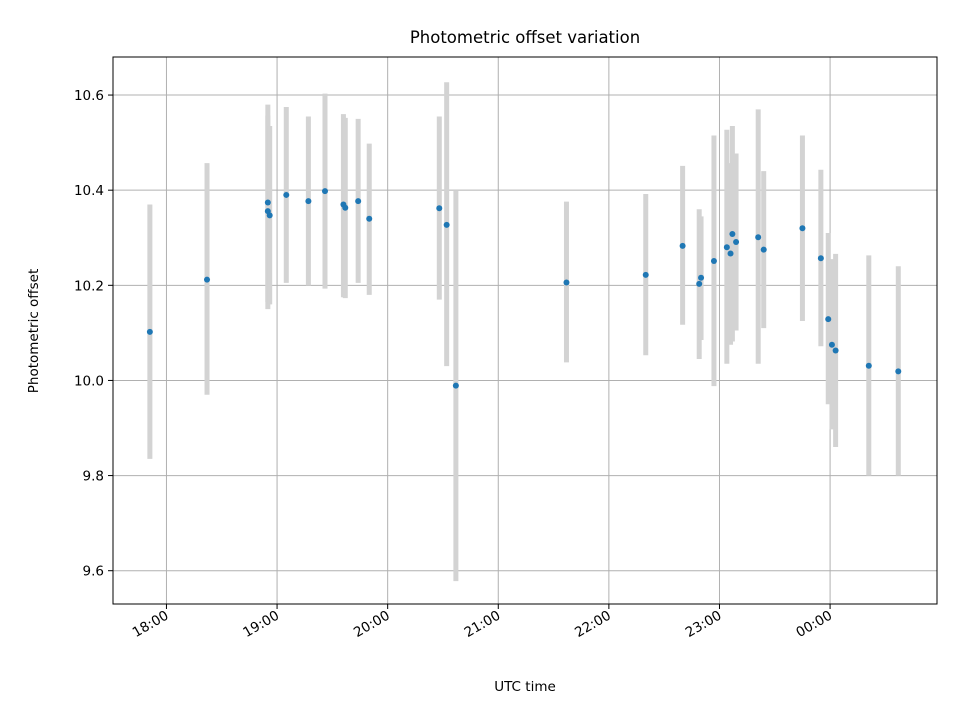 The height and width of the screenshot is (720, 960). I want to click on y-tick-label: 10.0, so click(89, 381).